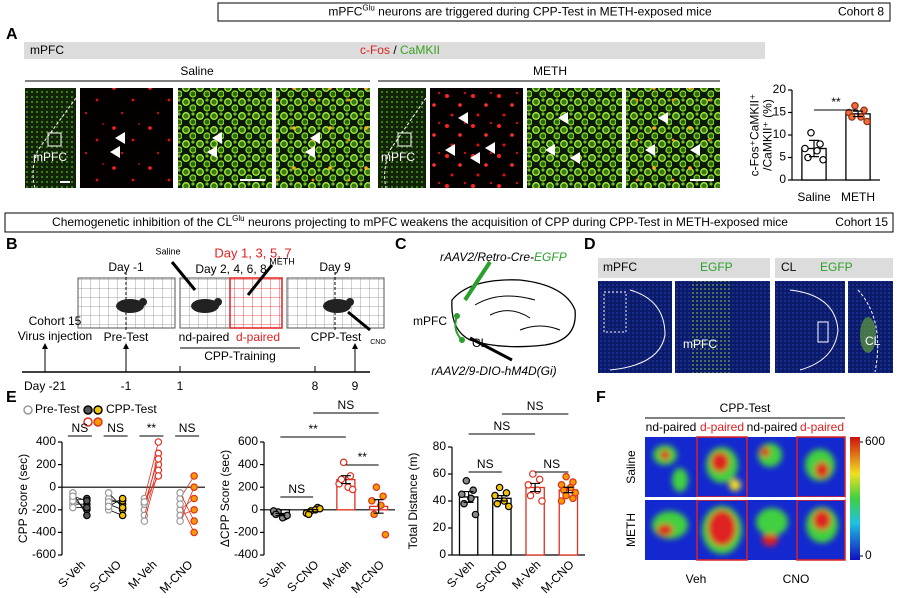  What do you see at coordinates (345, 12) in the screenshot?
I see `title-part: mPFC` at bounding box center [345, 12].